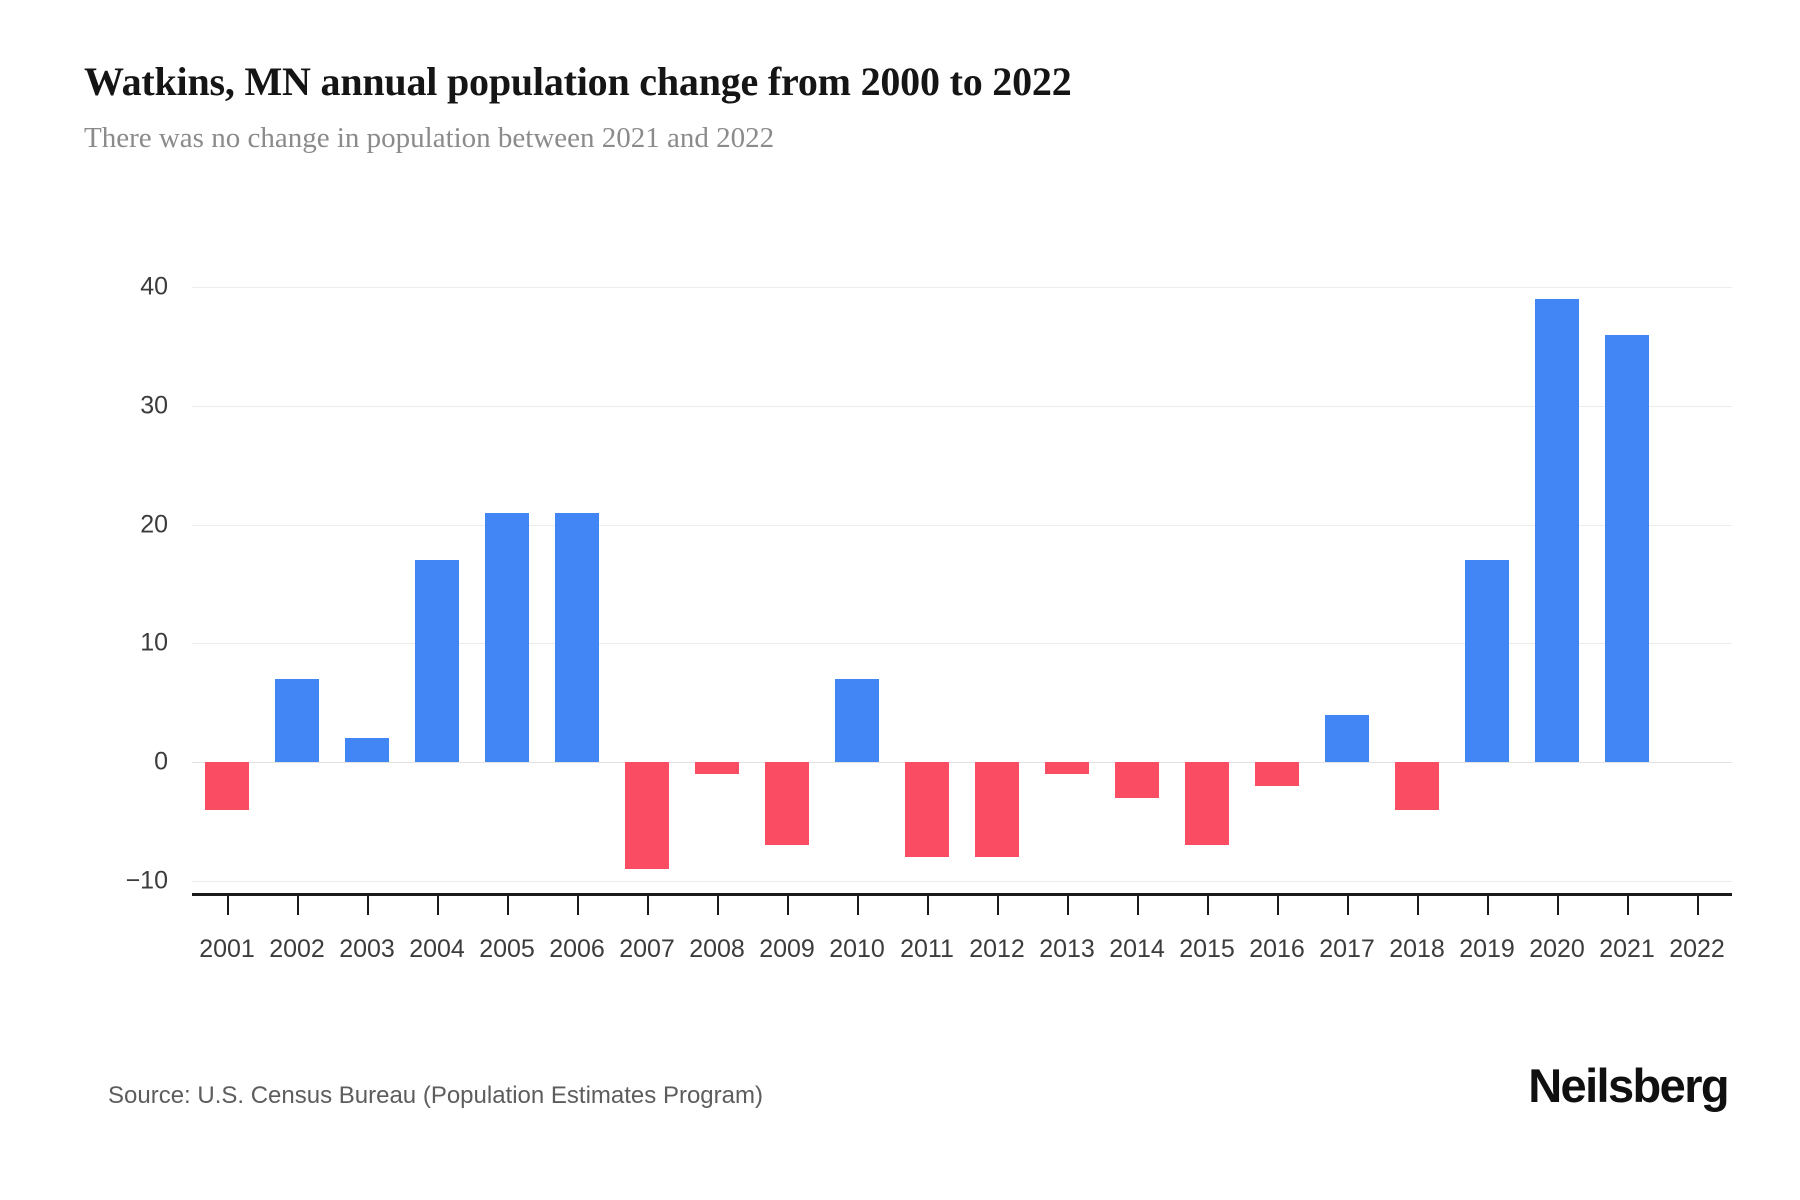 The height and width of the screenshot is (1200, 1800). Describe the element at coordinates (1417, 949) in the screenshot. I see `x-tick-label-2018: 2018` at that location.